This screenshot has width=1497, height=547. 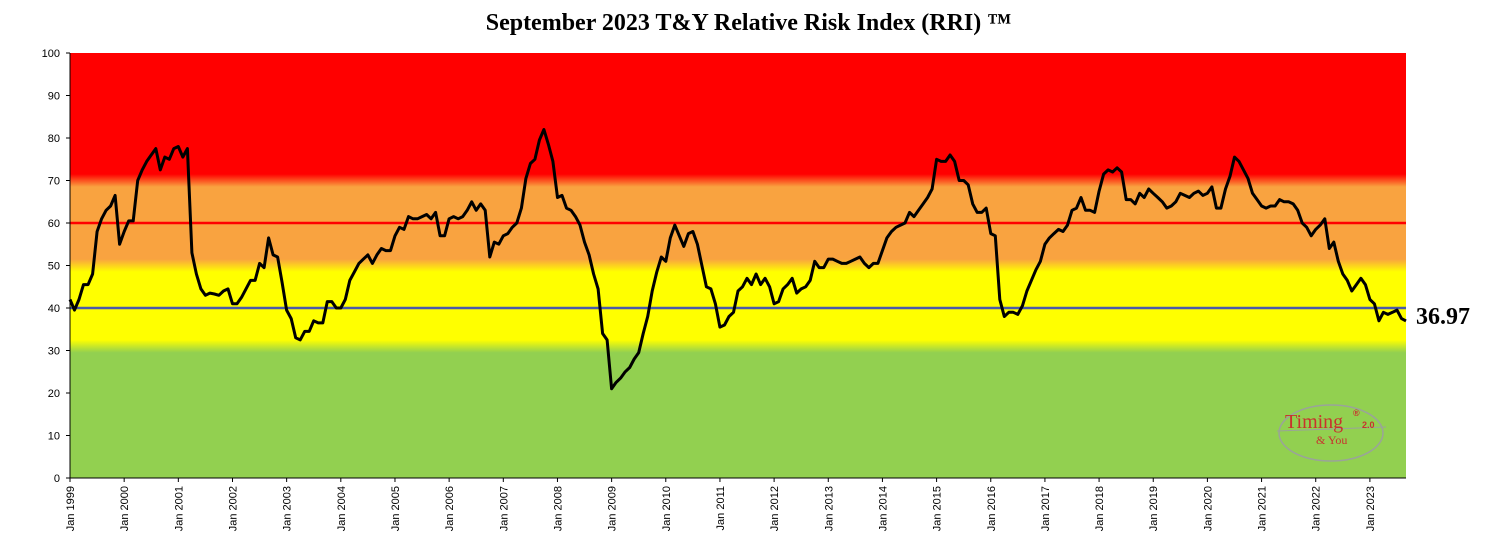 What do you see at coordinates (992, 508) in the screenshot?
I see `x-tick-label: Jan 2016` at bounding box center [992, 508].